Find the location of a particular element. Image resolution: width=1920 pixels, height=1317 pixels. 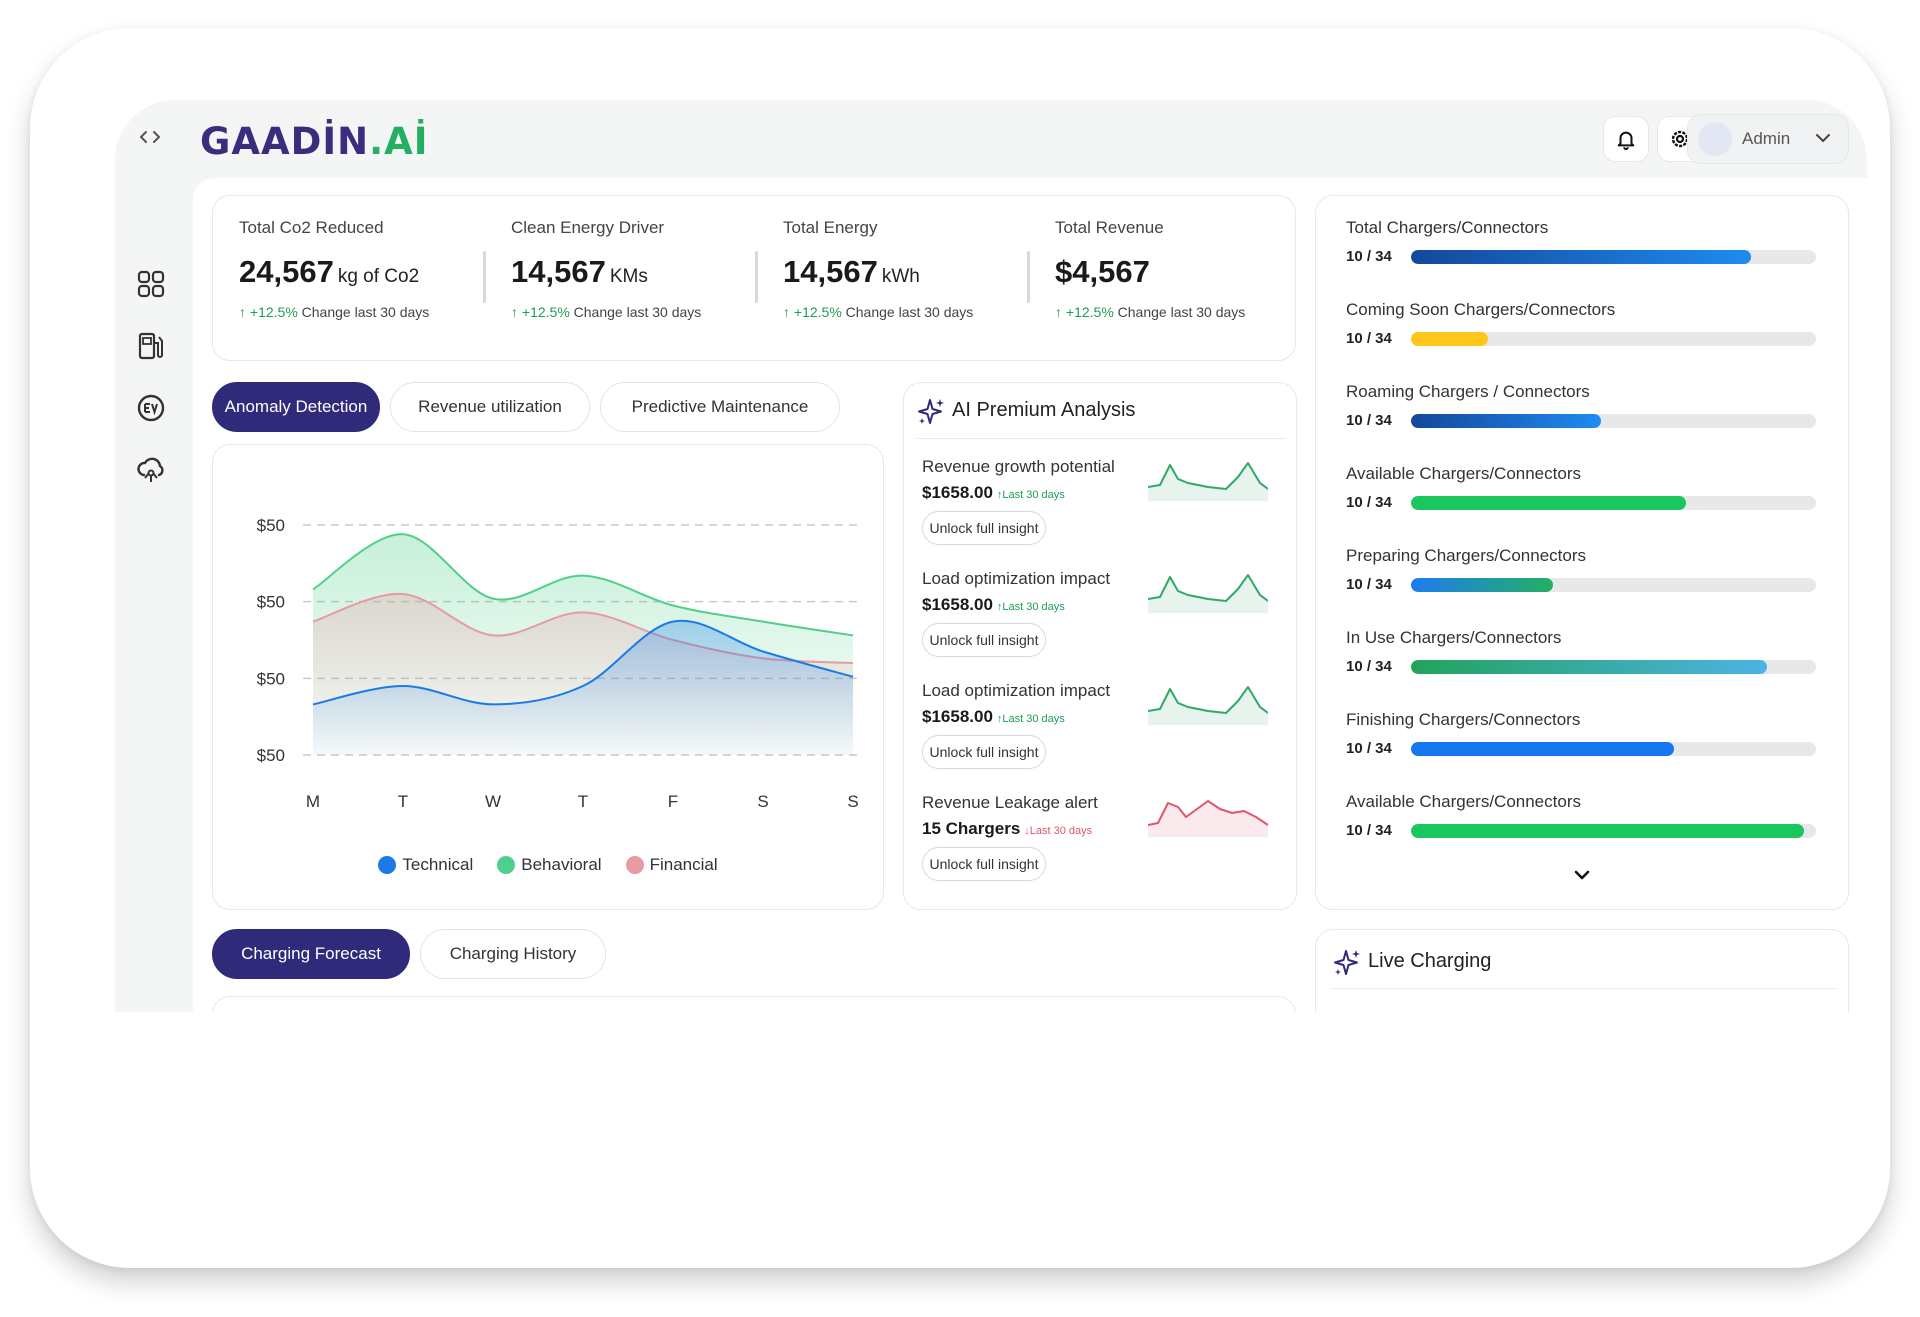

legend-item-behavioral: Behavioral is located at coordinates (549, 865).